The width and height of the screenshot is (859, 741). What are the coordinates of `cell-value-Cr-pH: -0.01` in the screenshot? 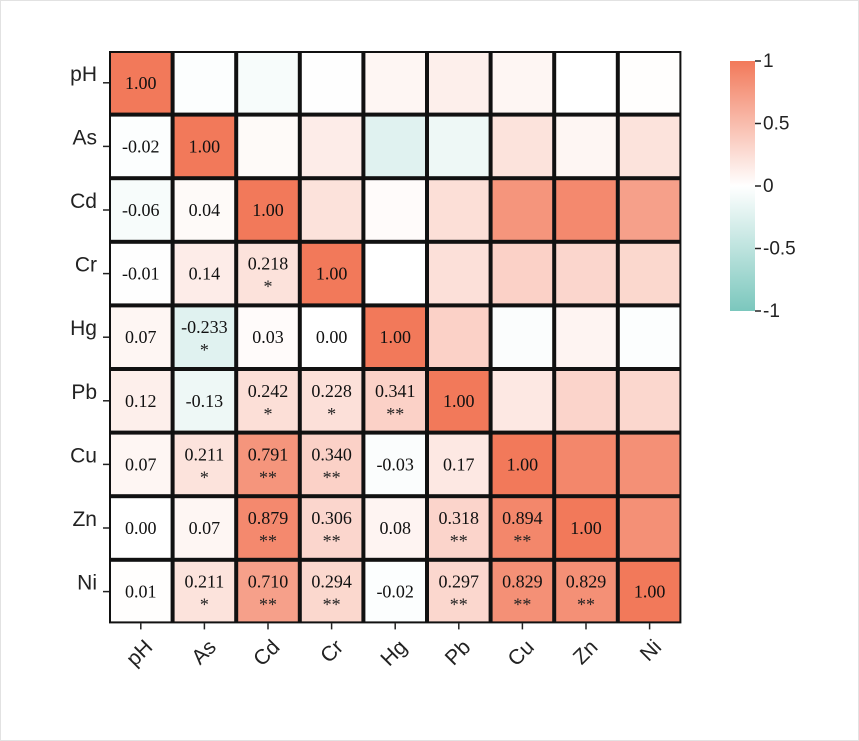 It's located at (141, 274).